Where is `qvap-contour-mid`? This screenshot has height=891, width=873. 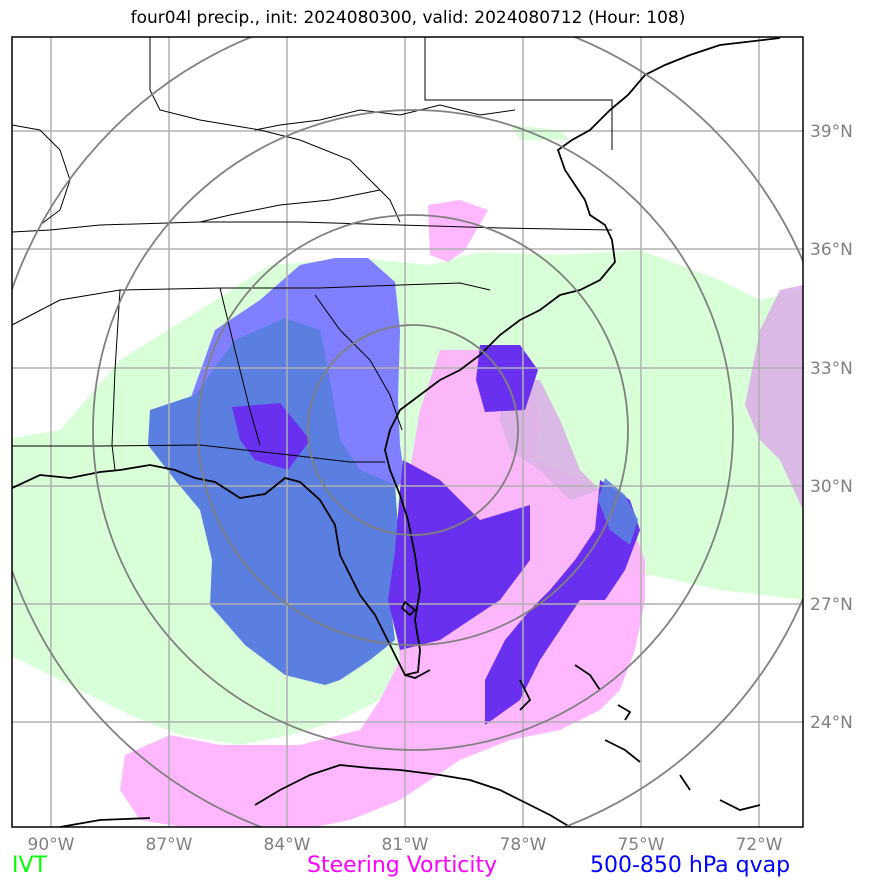 qvap-contour-mid is located at coordinates (274, 501).